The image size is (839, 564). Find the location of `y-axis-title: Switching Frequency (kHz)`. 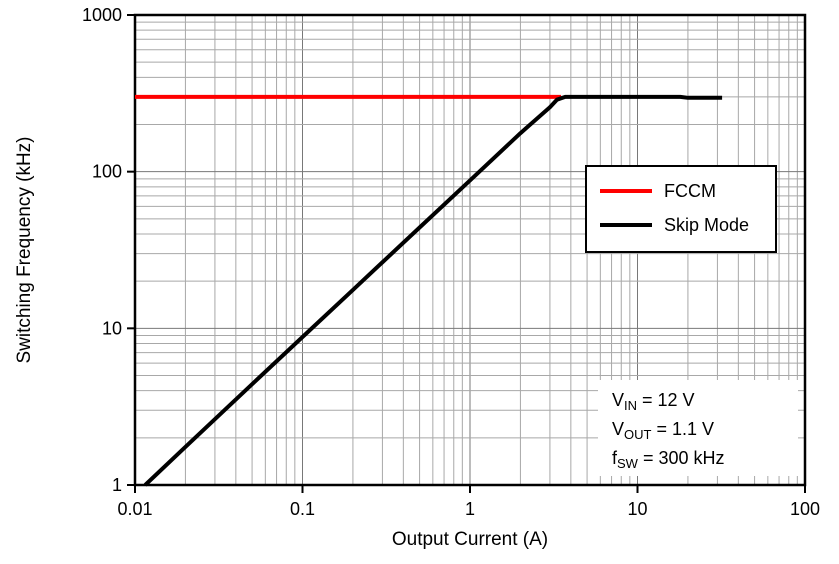

y-axis-title: Switching Frequency (kHz) is located at coordinates (24, 249).